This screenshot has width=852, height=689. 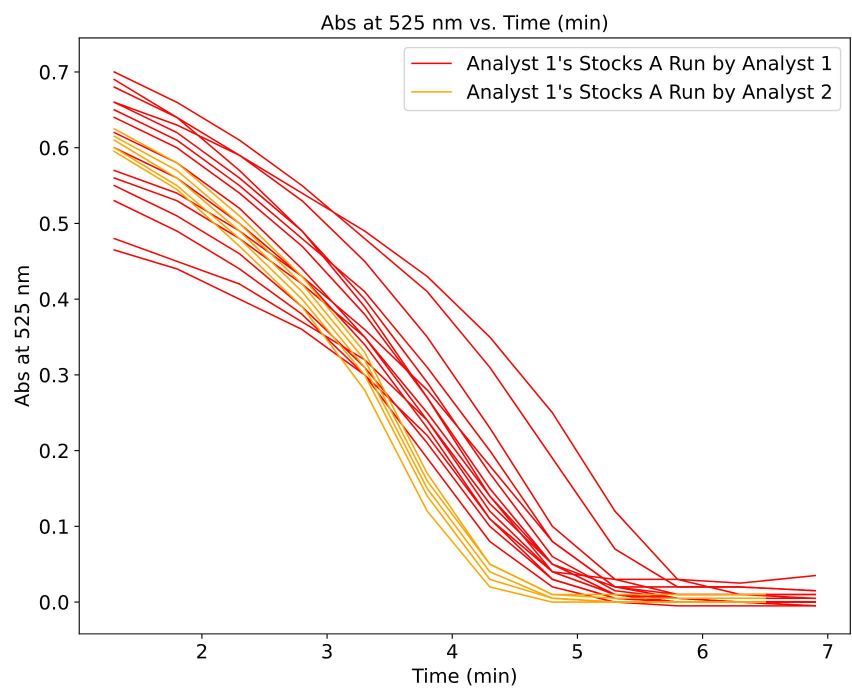 What do you see at coordinates (649, 64) in the screenshot?
I see `legend-label: Analyst 1's Stocks A Run by Analyst 1` at bounding box center [649, 64].